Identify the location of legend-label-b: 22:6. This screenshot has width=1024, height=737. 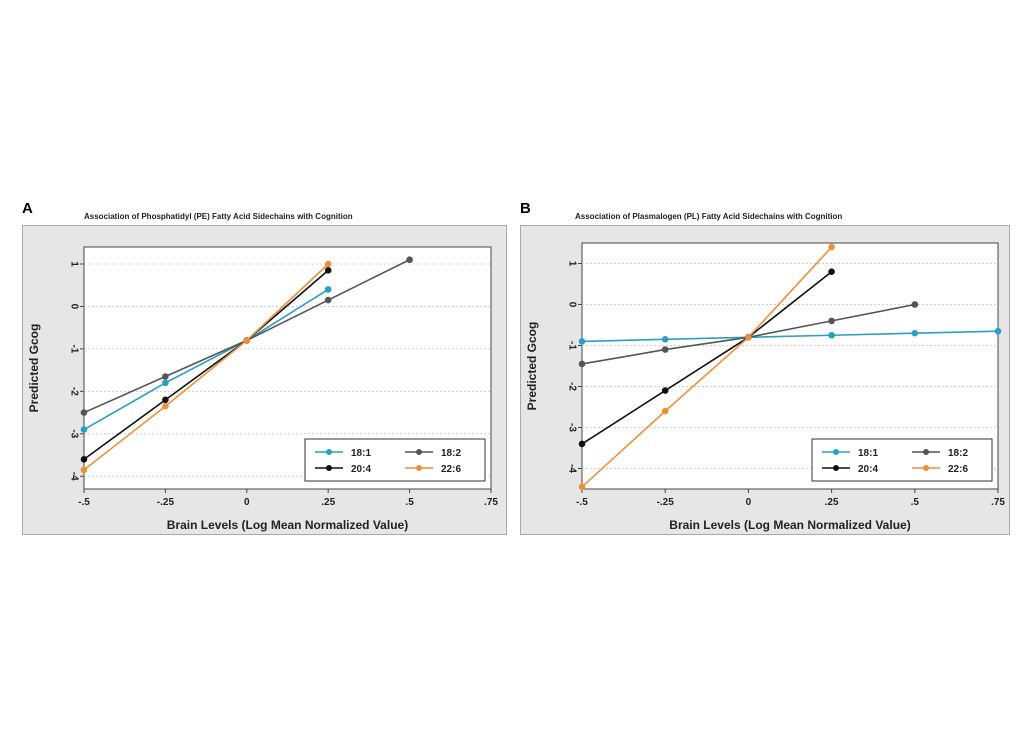
(958, 469).